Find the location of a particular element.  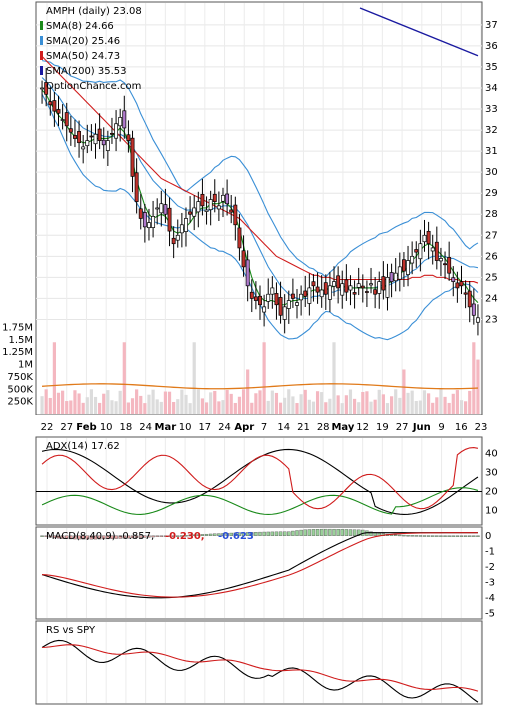

watermark: OptionChance.com is located at coordinates (93, 86).